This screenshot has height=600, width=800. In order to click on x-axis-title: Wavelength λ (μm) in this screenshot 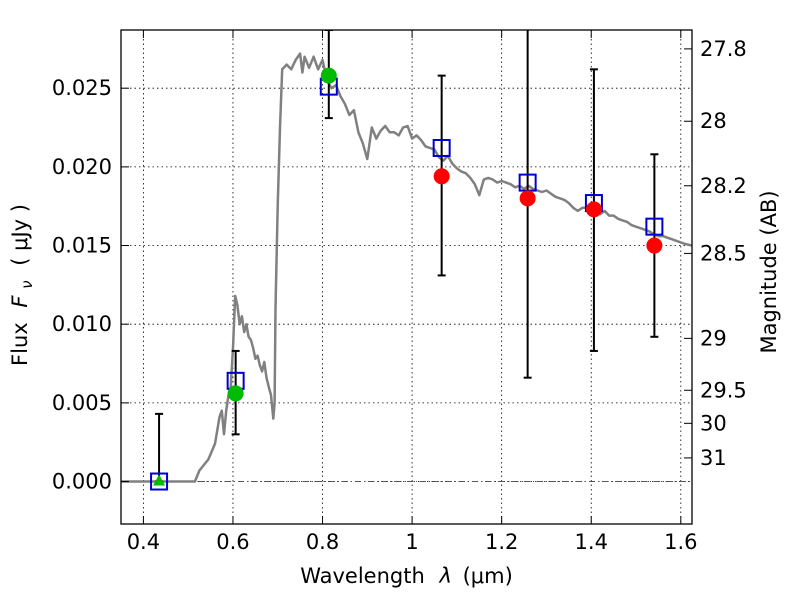, I will do `click(406, 576)`.